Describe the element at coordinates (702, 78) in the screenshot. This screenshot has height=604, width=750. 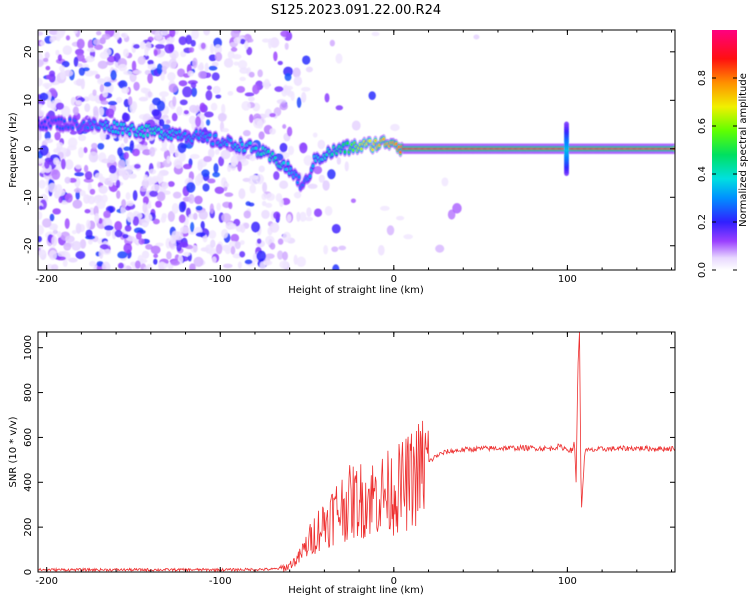
I see `colorbar-tick-label: 0.8` at that location.